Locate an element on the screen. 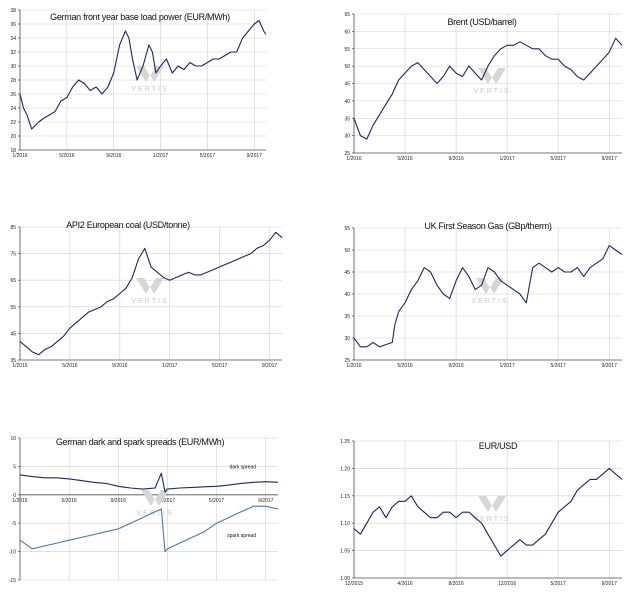 This screenshot has height=603, width=632. y-tick-label: 34 is located at coordinates (13, 39).